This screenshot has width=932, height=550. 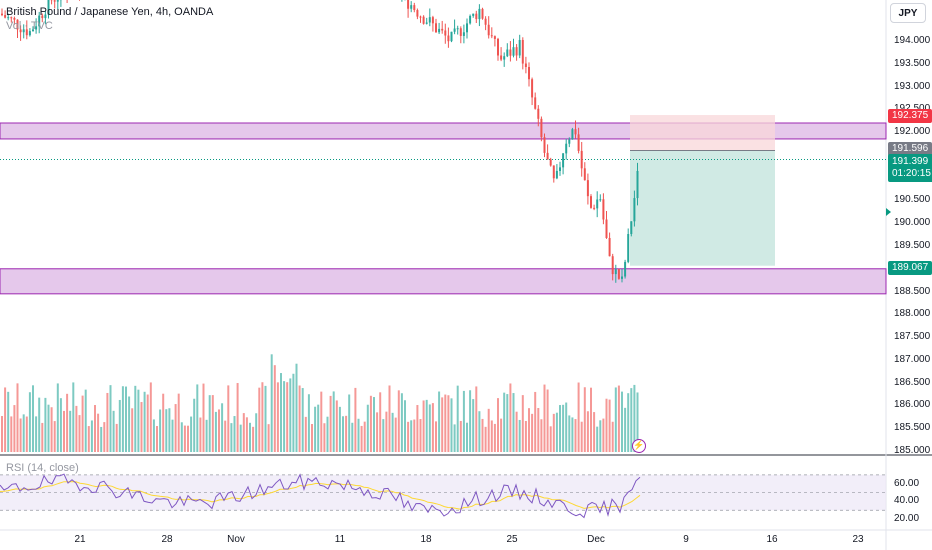 What do you see at coordinates (110, 12) in the screenshot?
I see `symbol-legend: British Pound / Japanese Yen, 4h, OANDA` at bounding box center [110, 12].